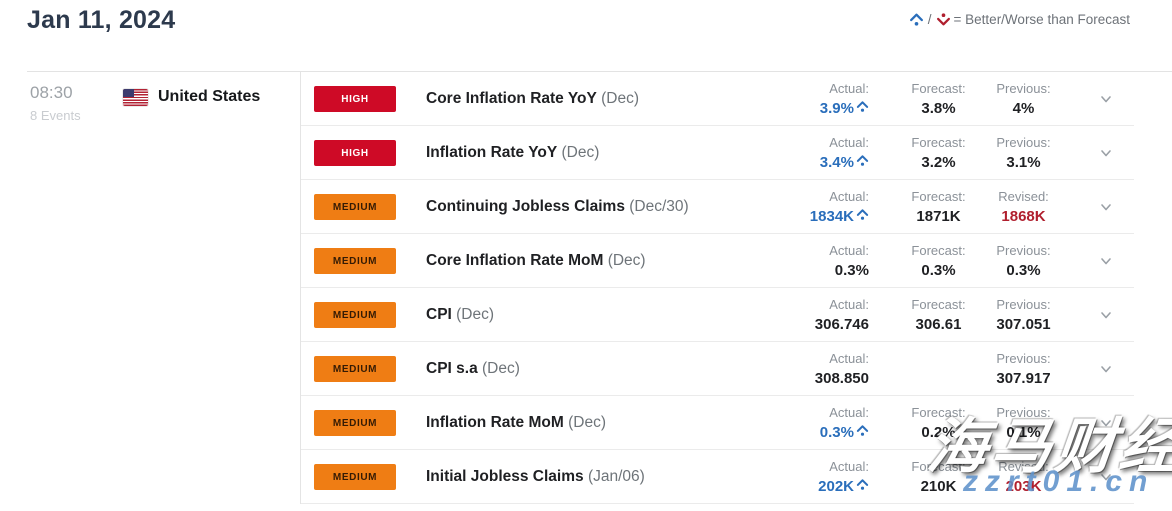 This screenshot has width=1172, height=511. What do you see at coordinates (1023, 216) in the screenshot?
I see `third-value: 1868K` at bounding box center [1023, 216].